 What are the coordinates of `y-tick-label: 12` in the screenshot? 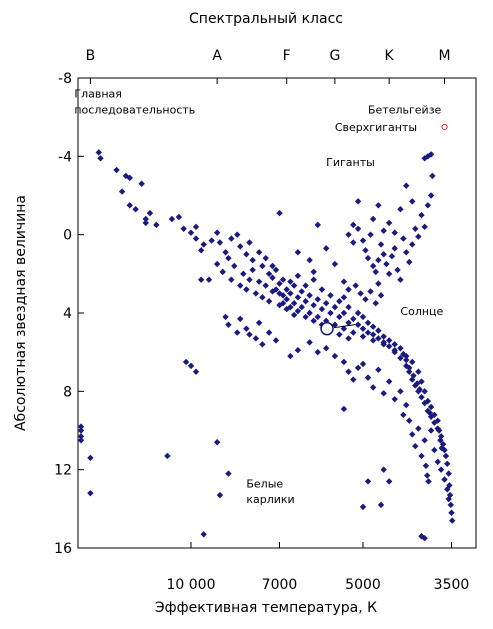 It's located at (63, 471).